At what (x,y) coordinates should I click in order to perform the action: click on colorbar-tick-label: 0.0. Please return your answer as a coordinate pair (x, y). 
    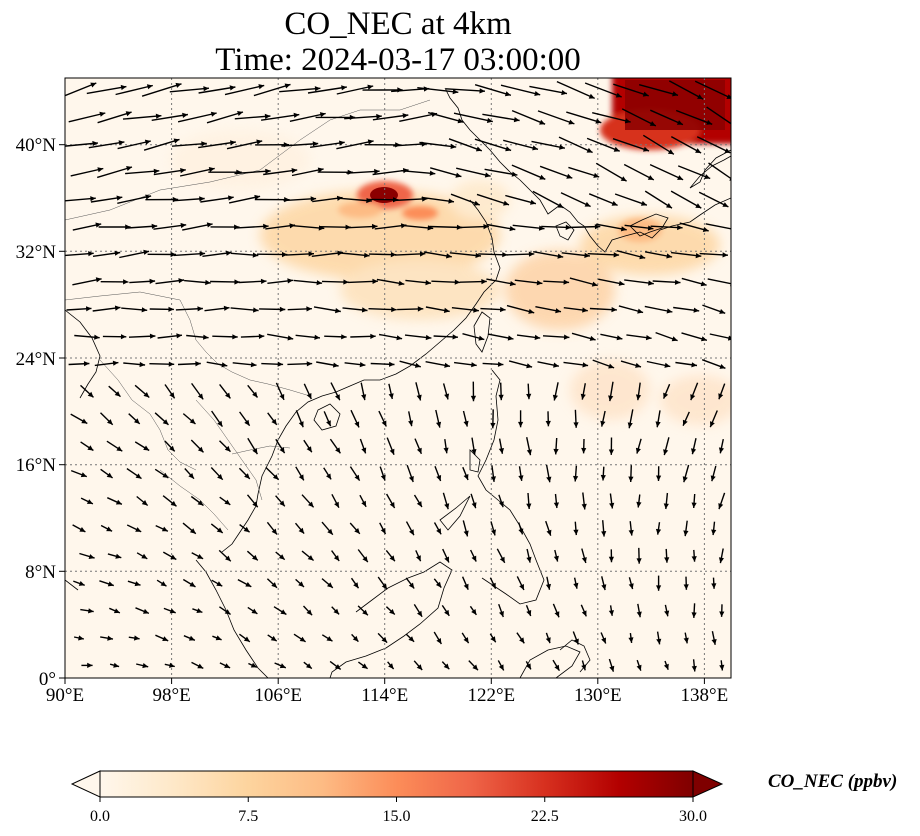
    Looking at the image, I should click on (100, 816).